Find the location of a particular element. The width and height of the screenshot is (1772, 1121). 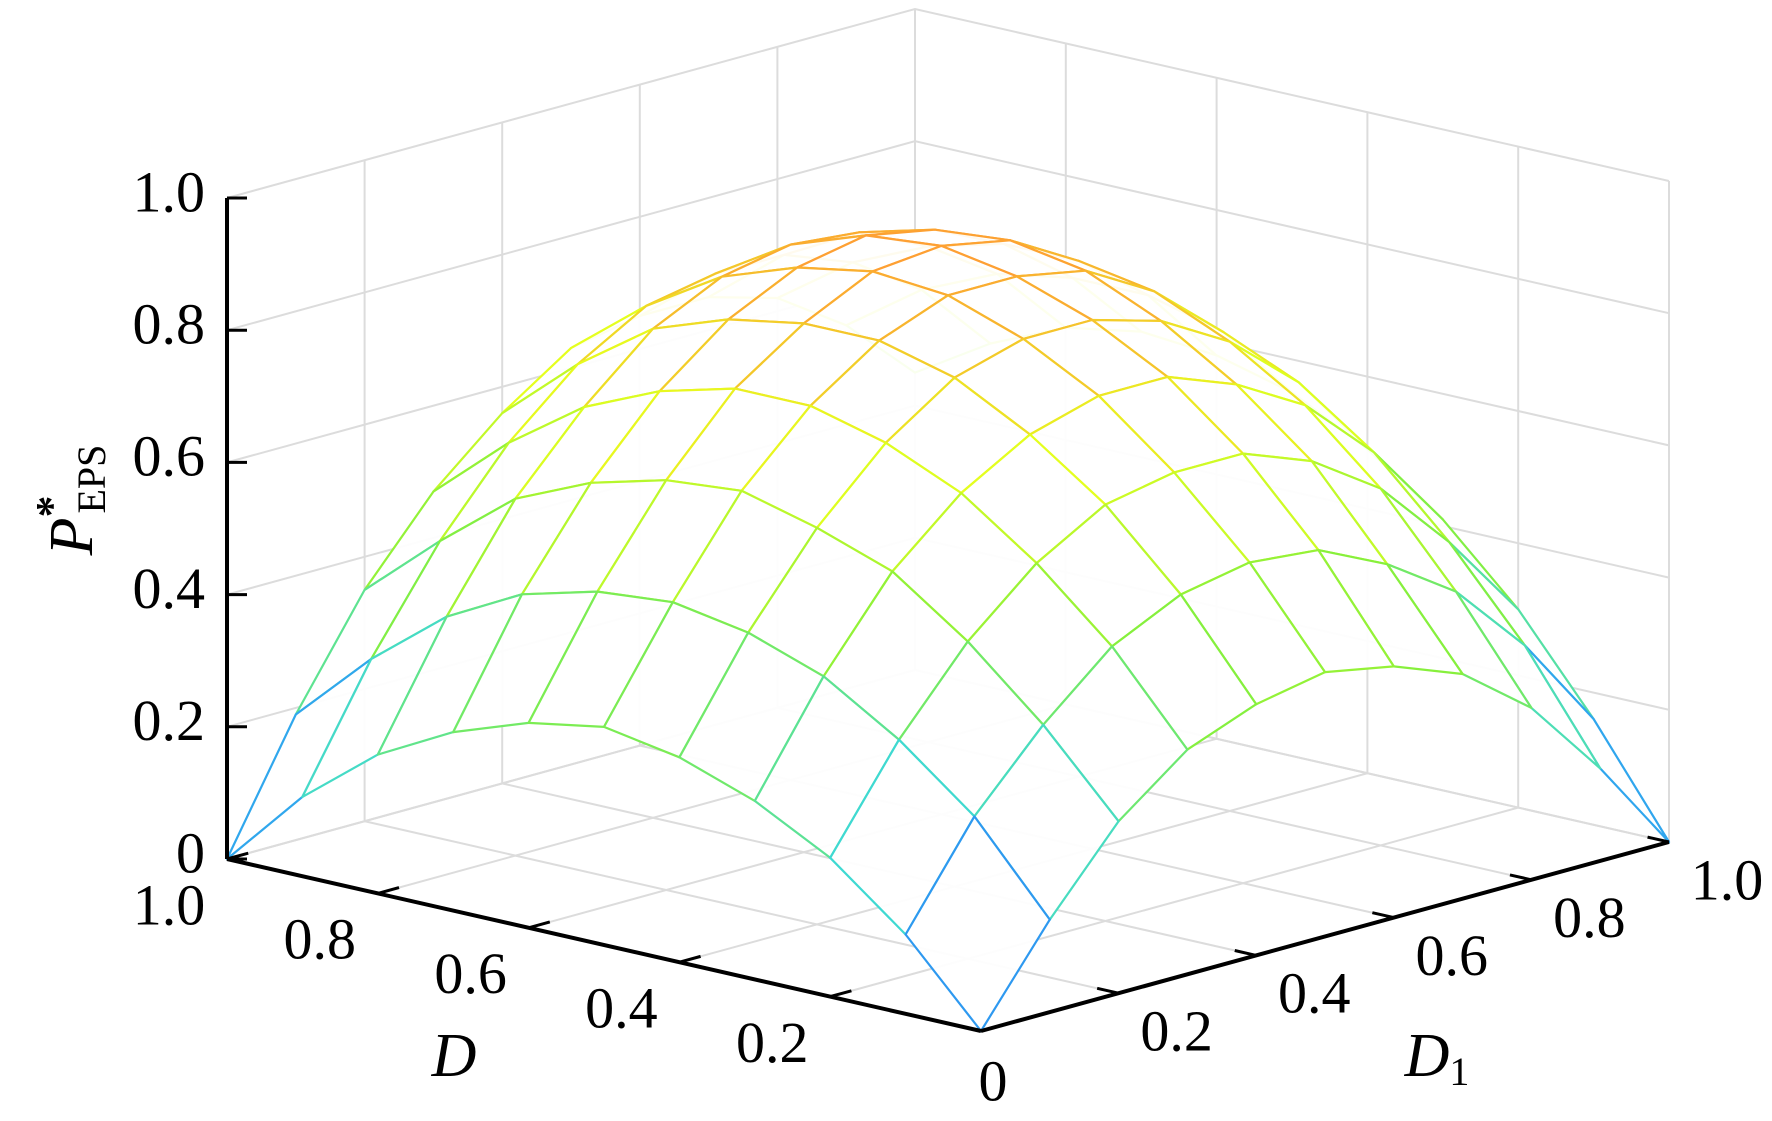

z-axis-label-main: P is located at coordinates (72, 537).